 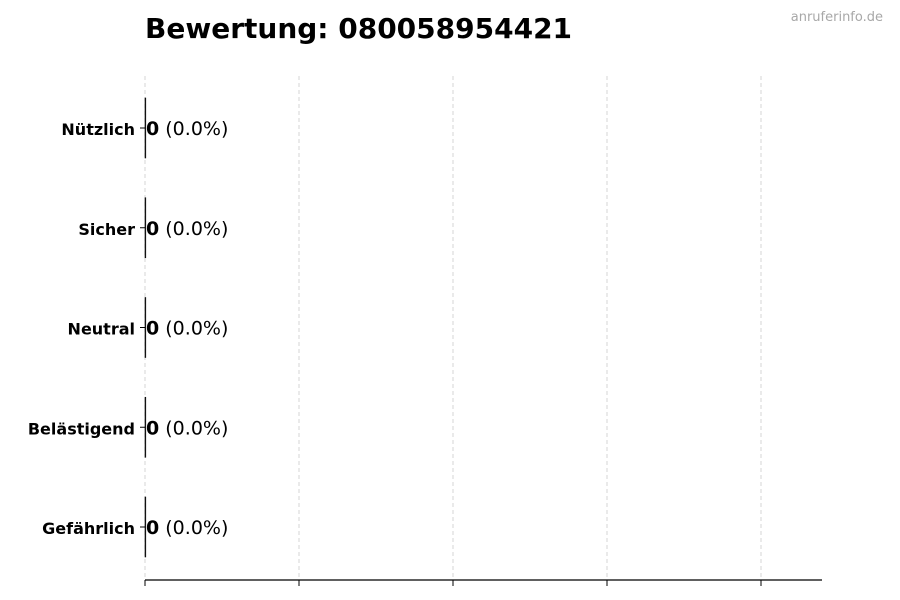 What do you see at coordinates (106, 229) in the screenshot?
I see `category-label: Sicher` at bounding box center [106, 229].